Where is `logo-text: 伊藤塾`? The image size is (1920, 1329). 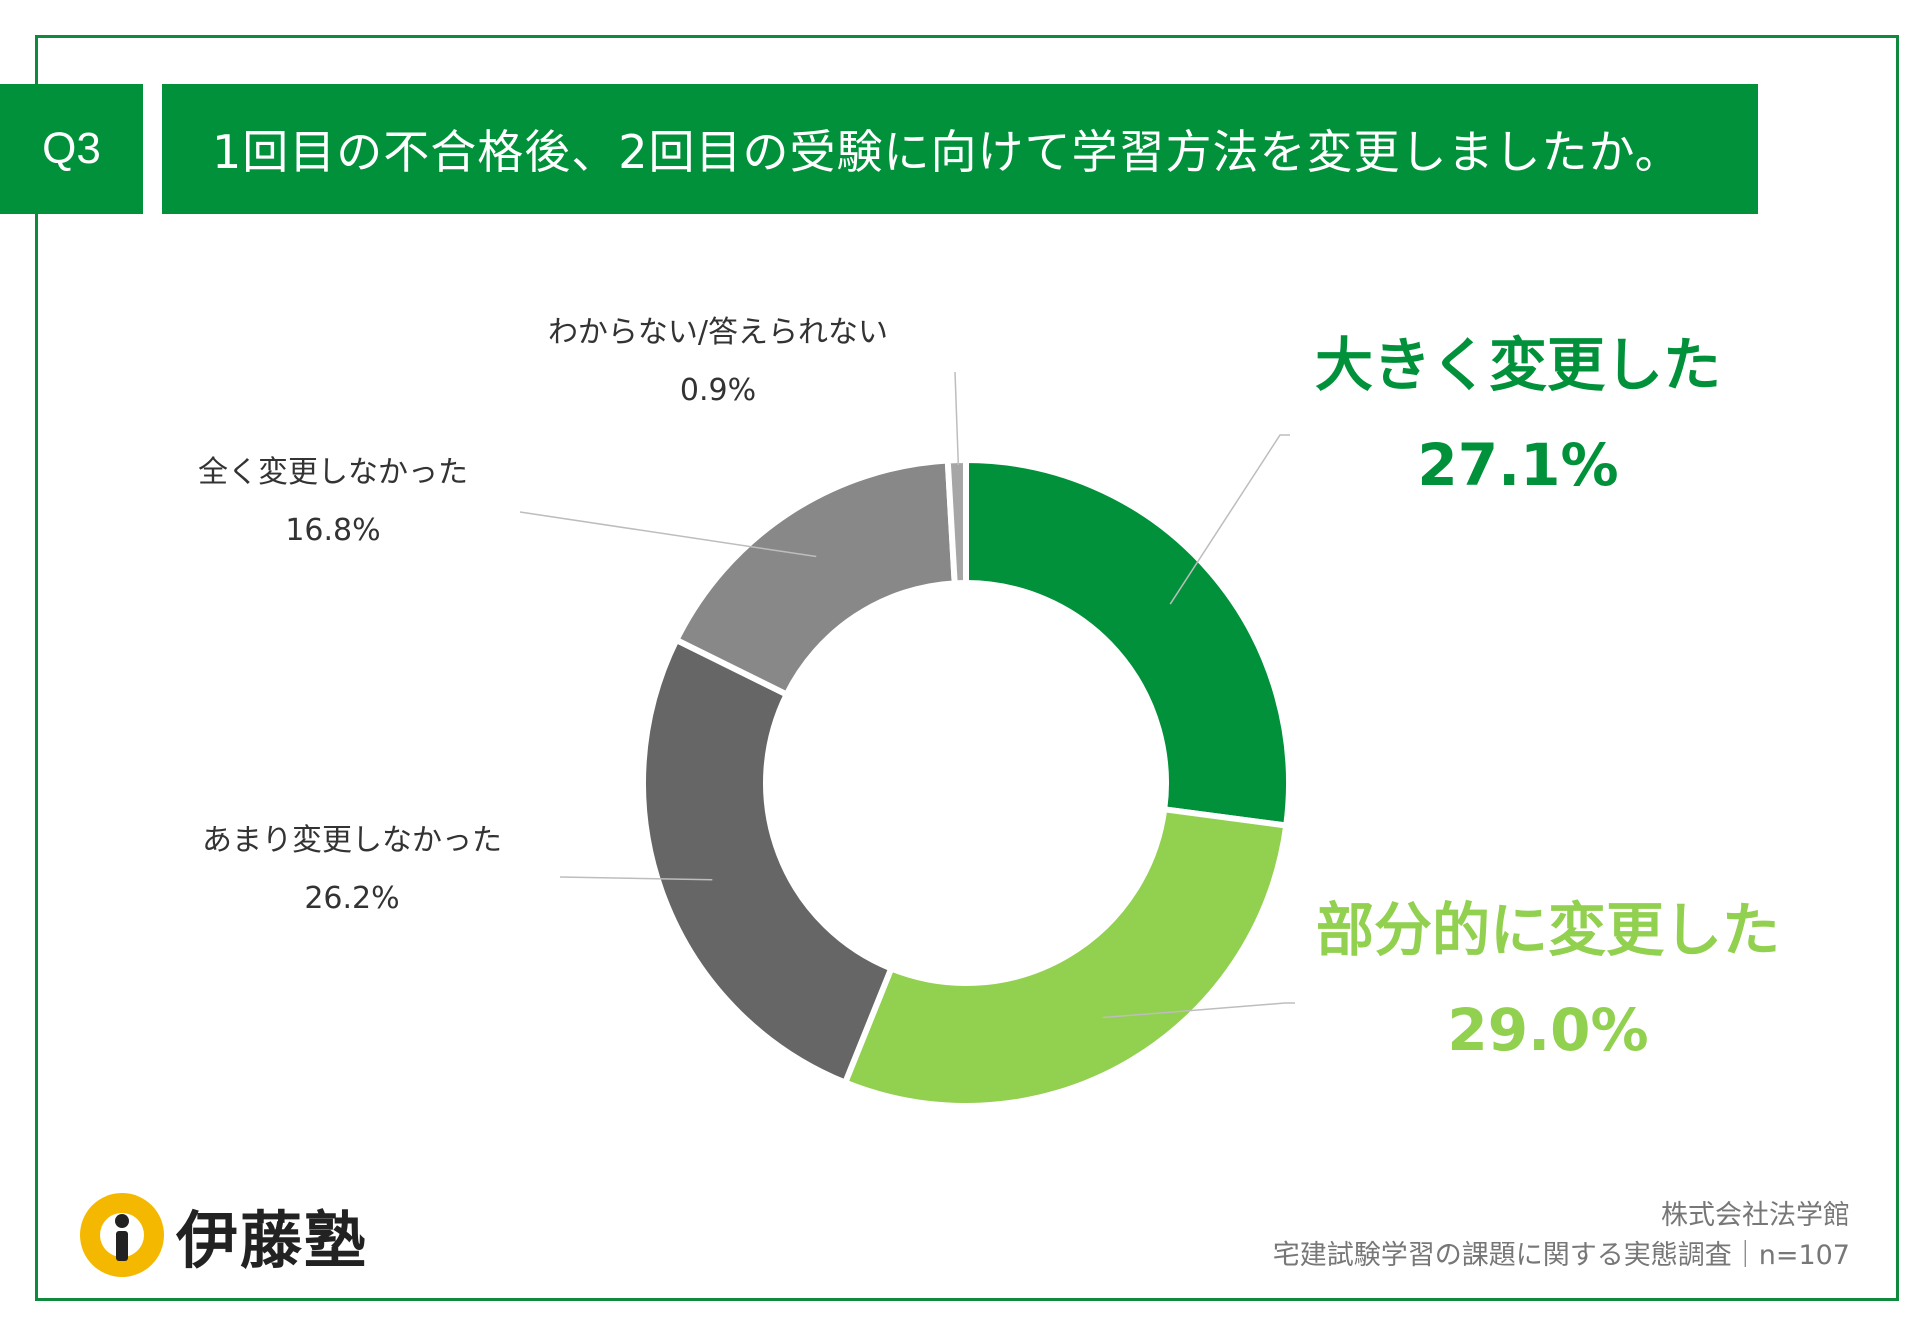
logo-text: 伊藤塾 is located at coordinates (272, 1240).